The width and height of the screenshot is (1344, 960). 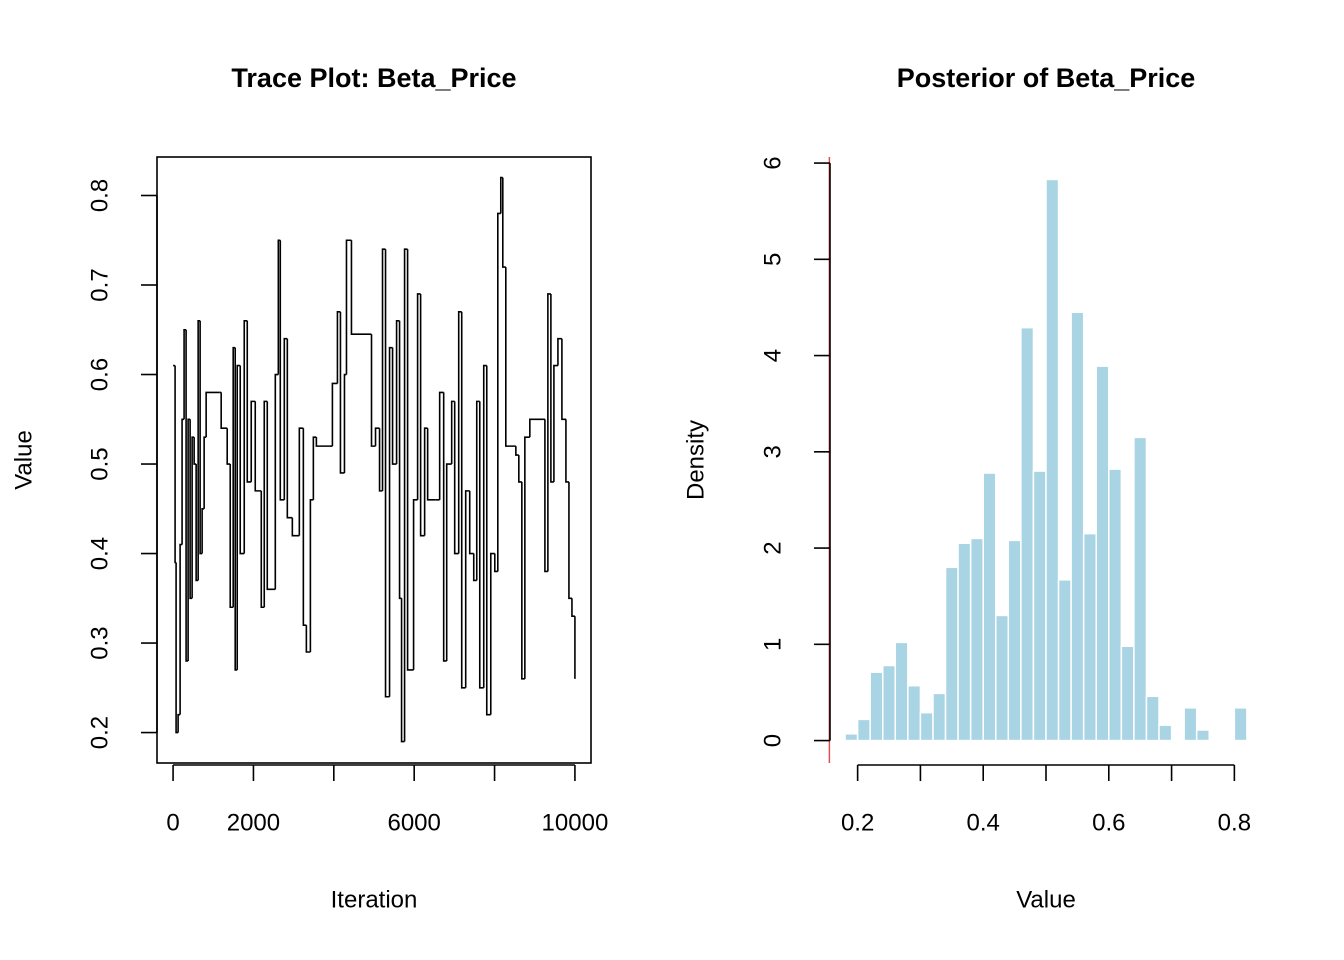 What do you see at coordinates (772, 451) in the screenshot?
I see `y-tick-label: 3` at bounding box center [772, 451].